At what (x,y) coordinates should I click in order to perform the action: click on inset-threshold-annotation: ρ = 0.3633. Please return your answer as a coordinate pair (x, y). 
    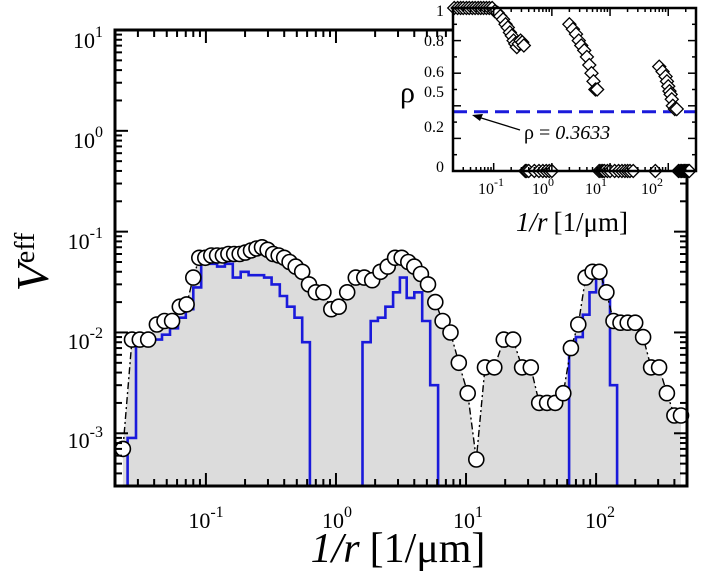
    Looking at the image, I should click on (541, 129).